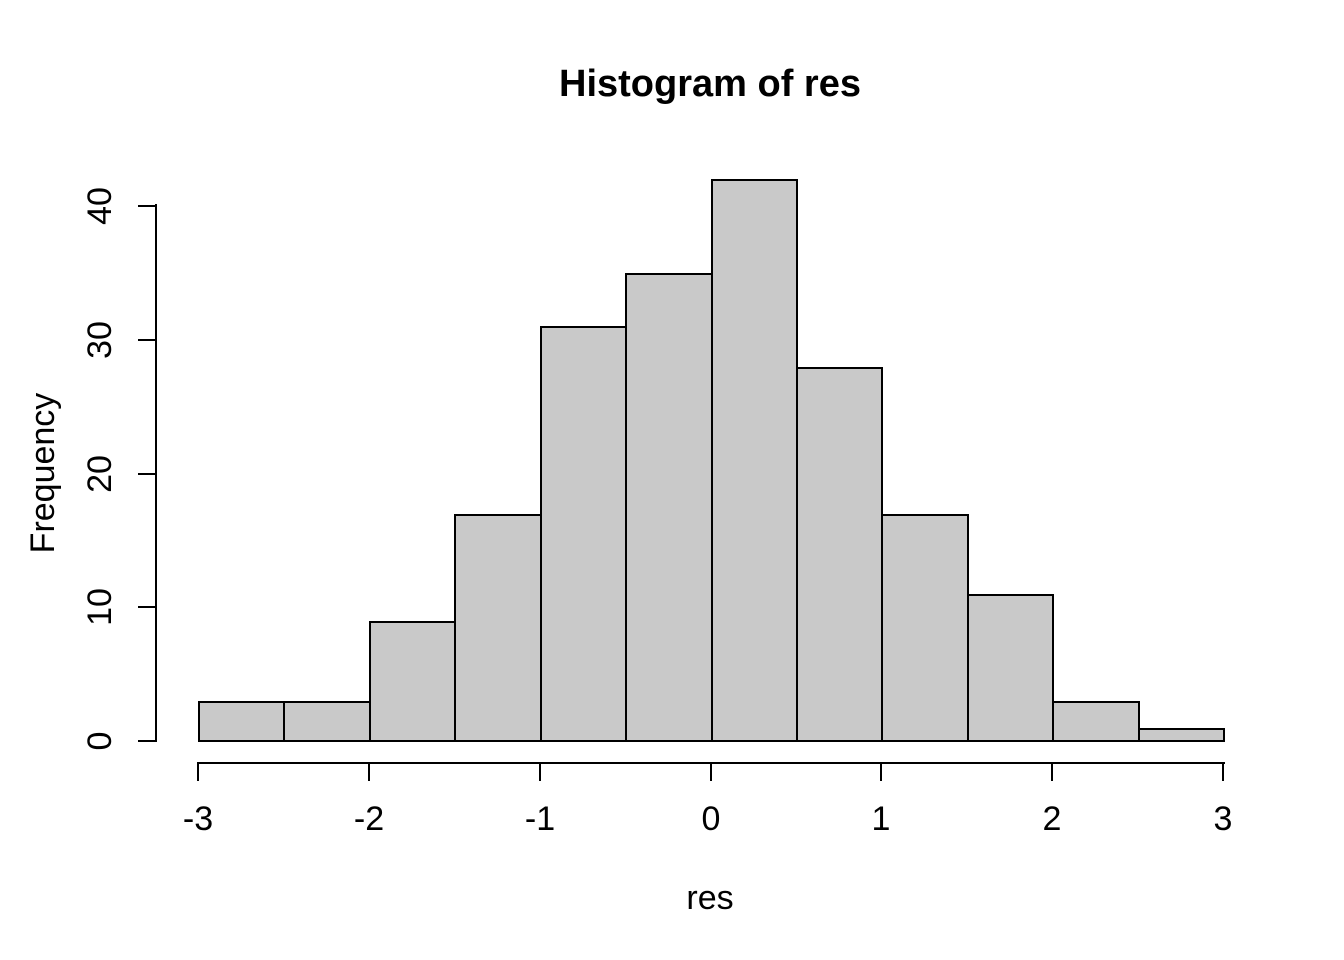 The height and width of the screenshot is (960, 1344). What do you see at coordinates (369, 819) in the screenshot?
I see `x-tick-label: -2` at bounding box center [369, 819].